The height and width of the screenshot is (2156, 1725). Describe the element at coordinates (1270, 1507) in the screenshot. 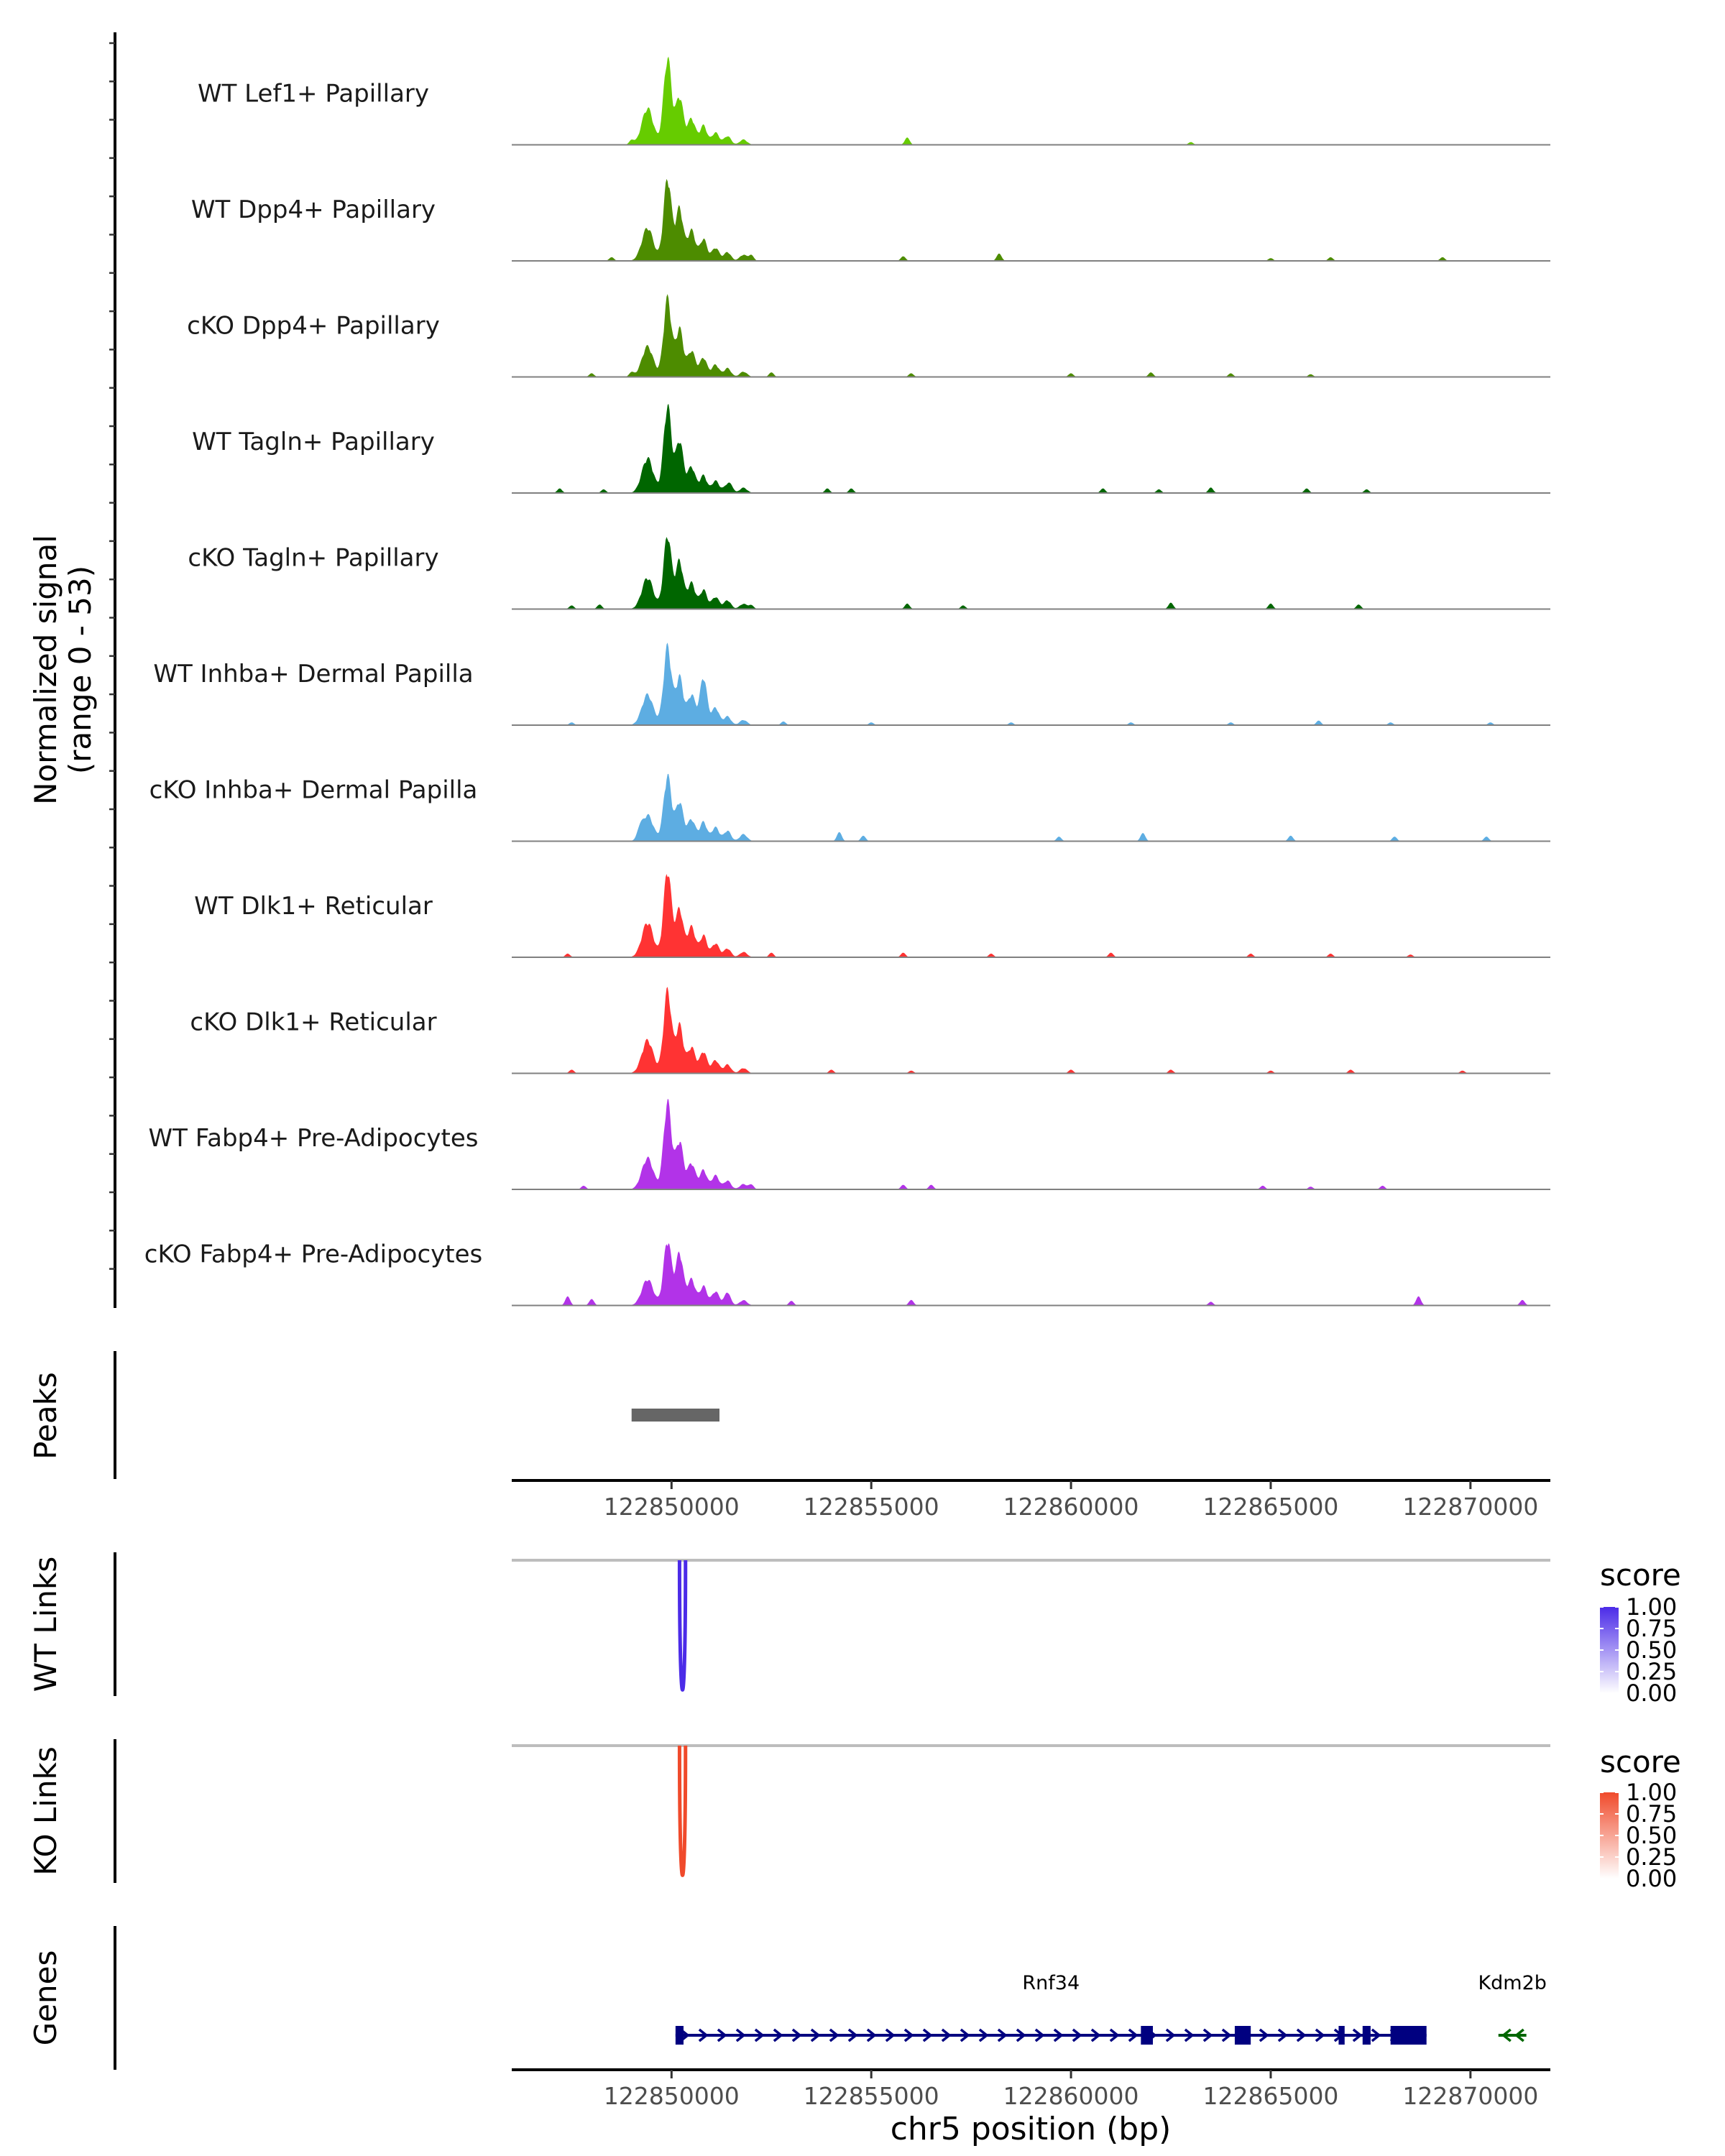

I see `x-tick-label: 122865000` at that location.